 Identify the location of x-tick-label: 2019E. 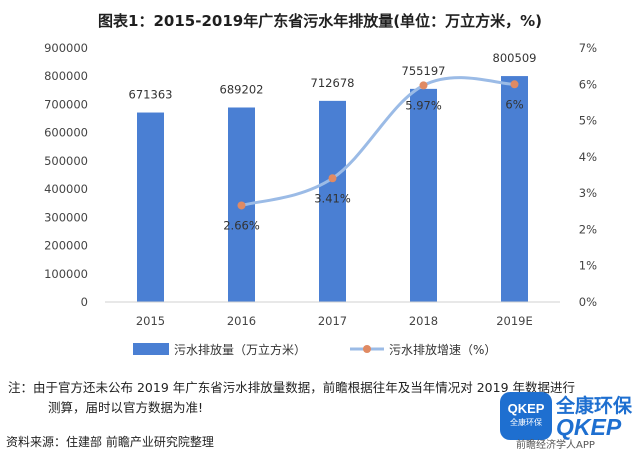
(514, 321).